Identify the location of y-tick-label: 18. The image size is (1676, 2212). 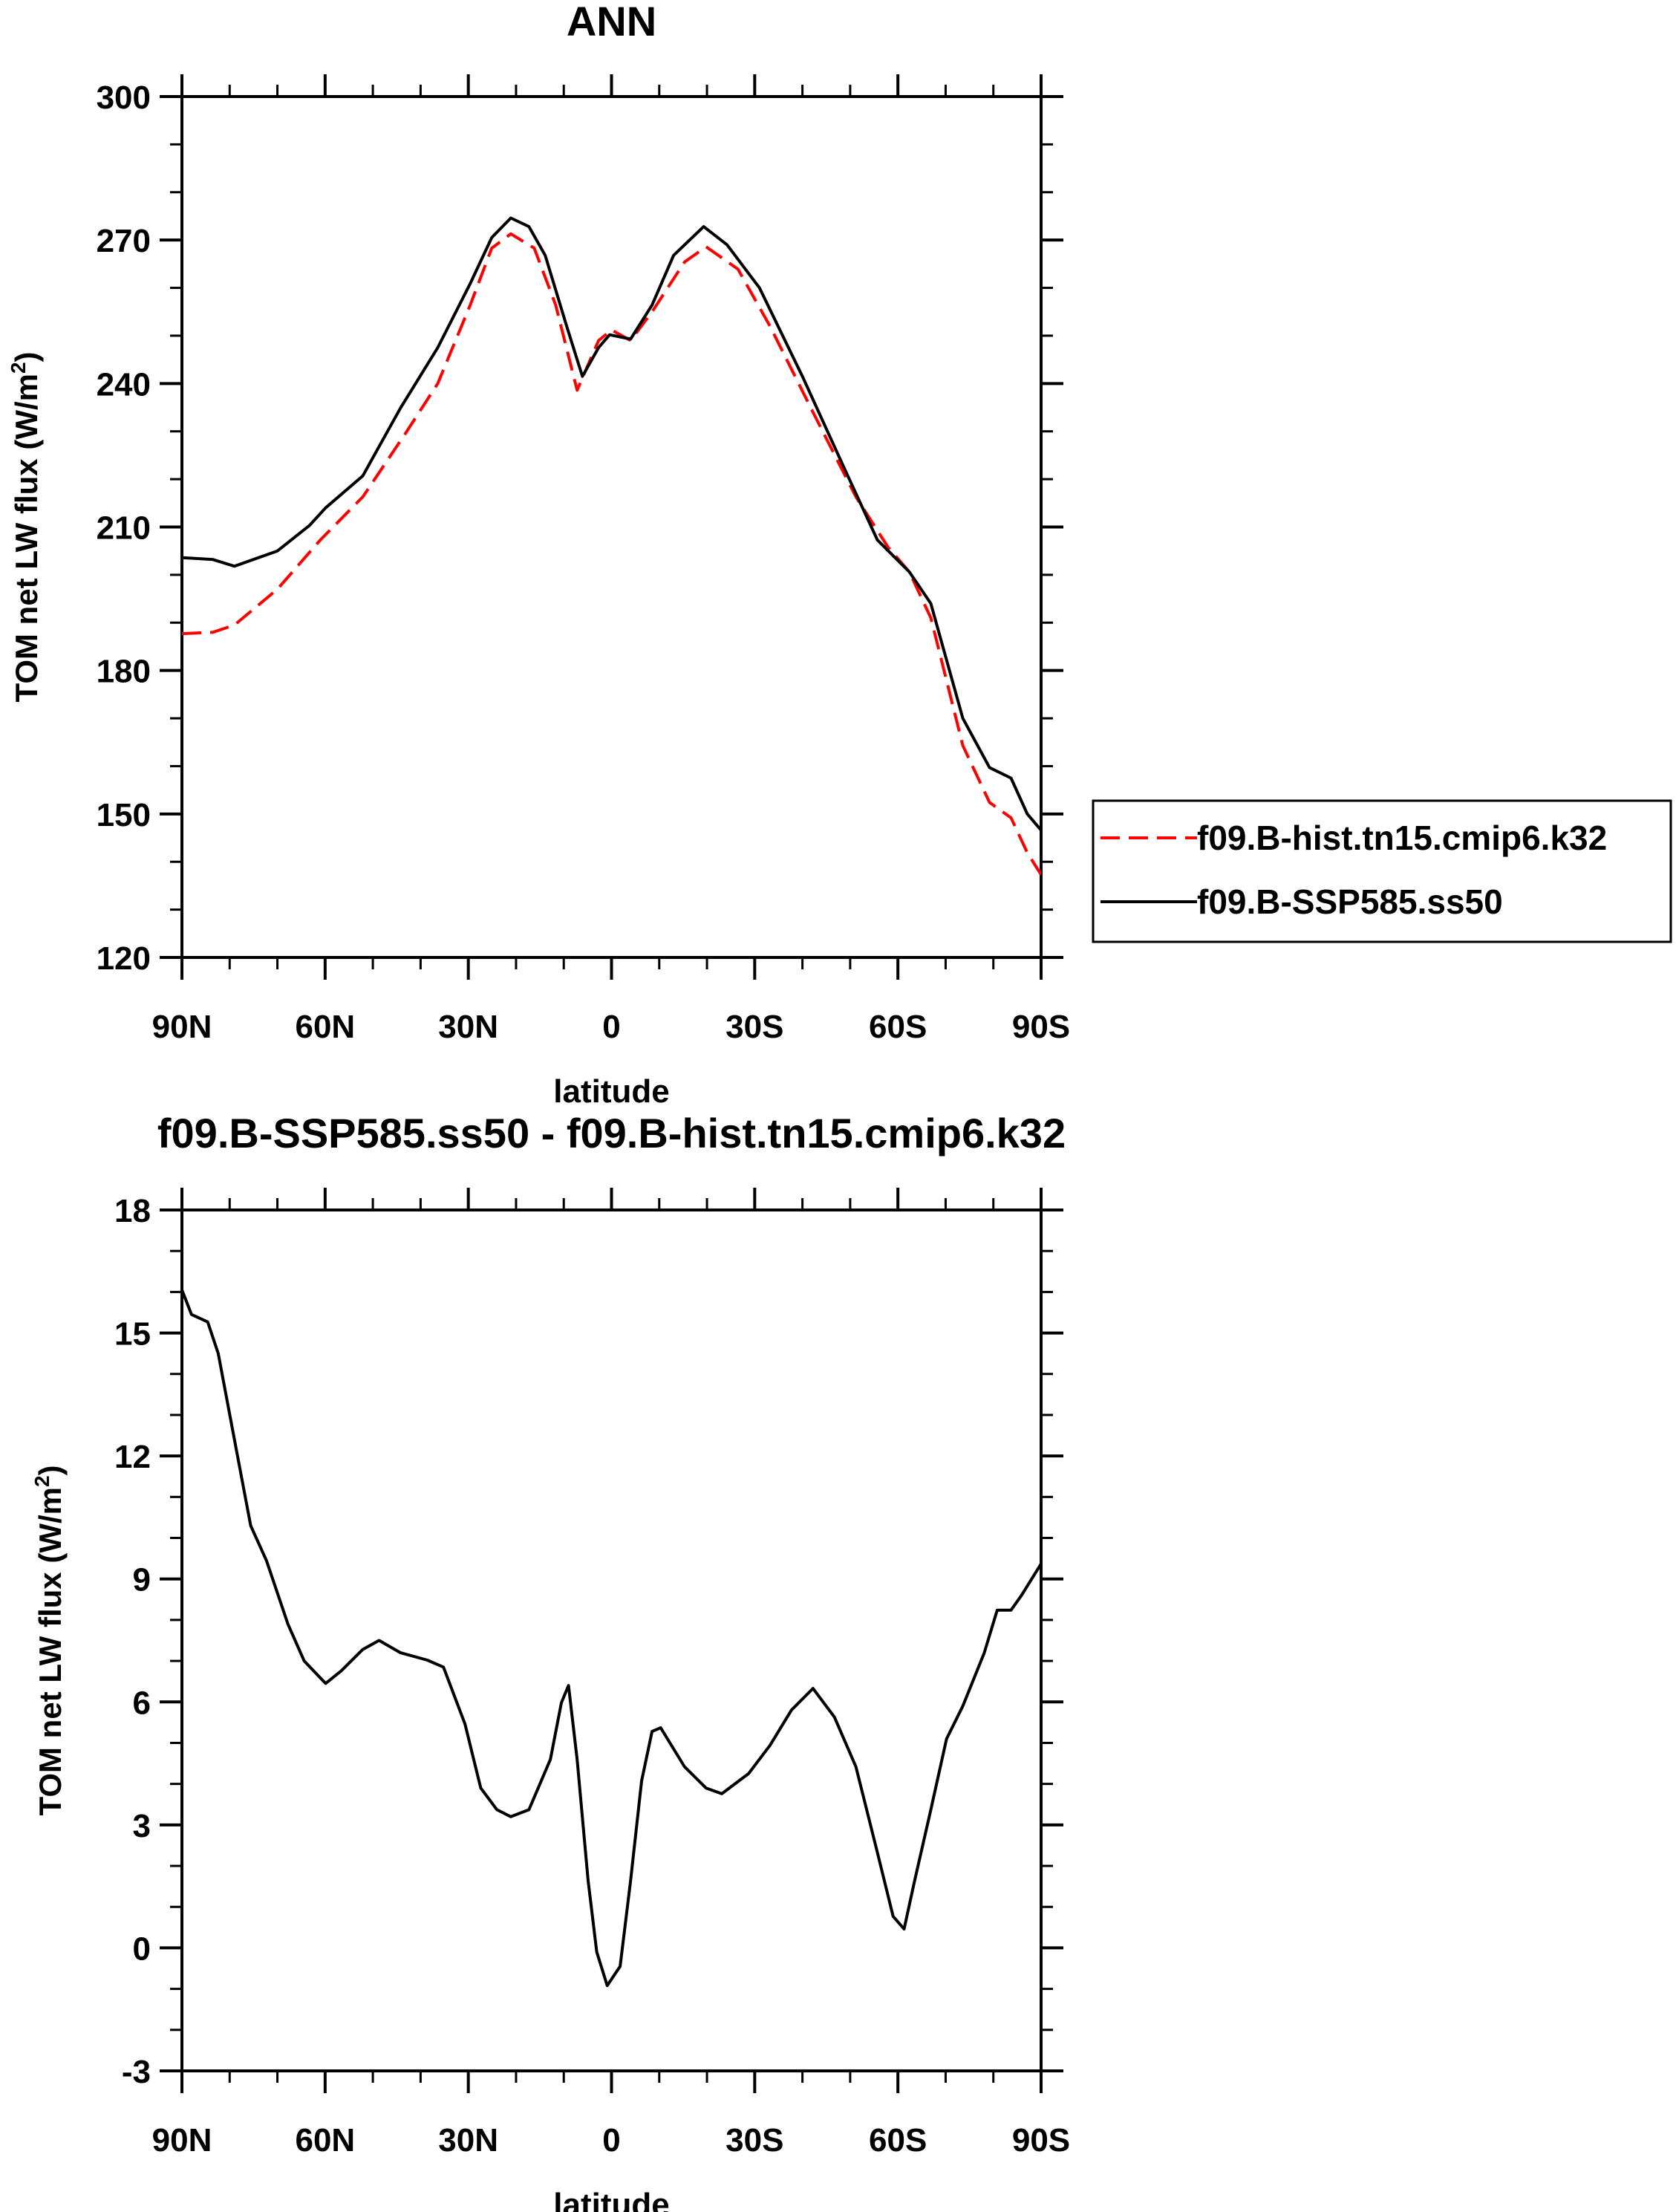
(132, 1211).